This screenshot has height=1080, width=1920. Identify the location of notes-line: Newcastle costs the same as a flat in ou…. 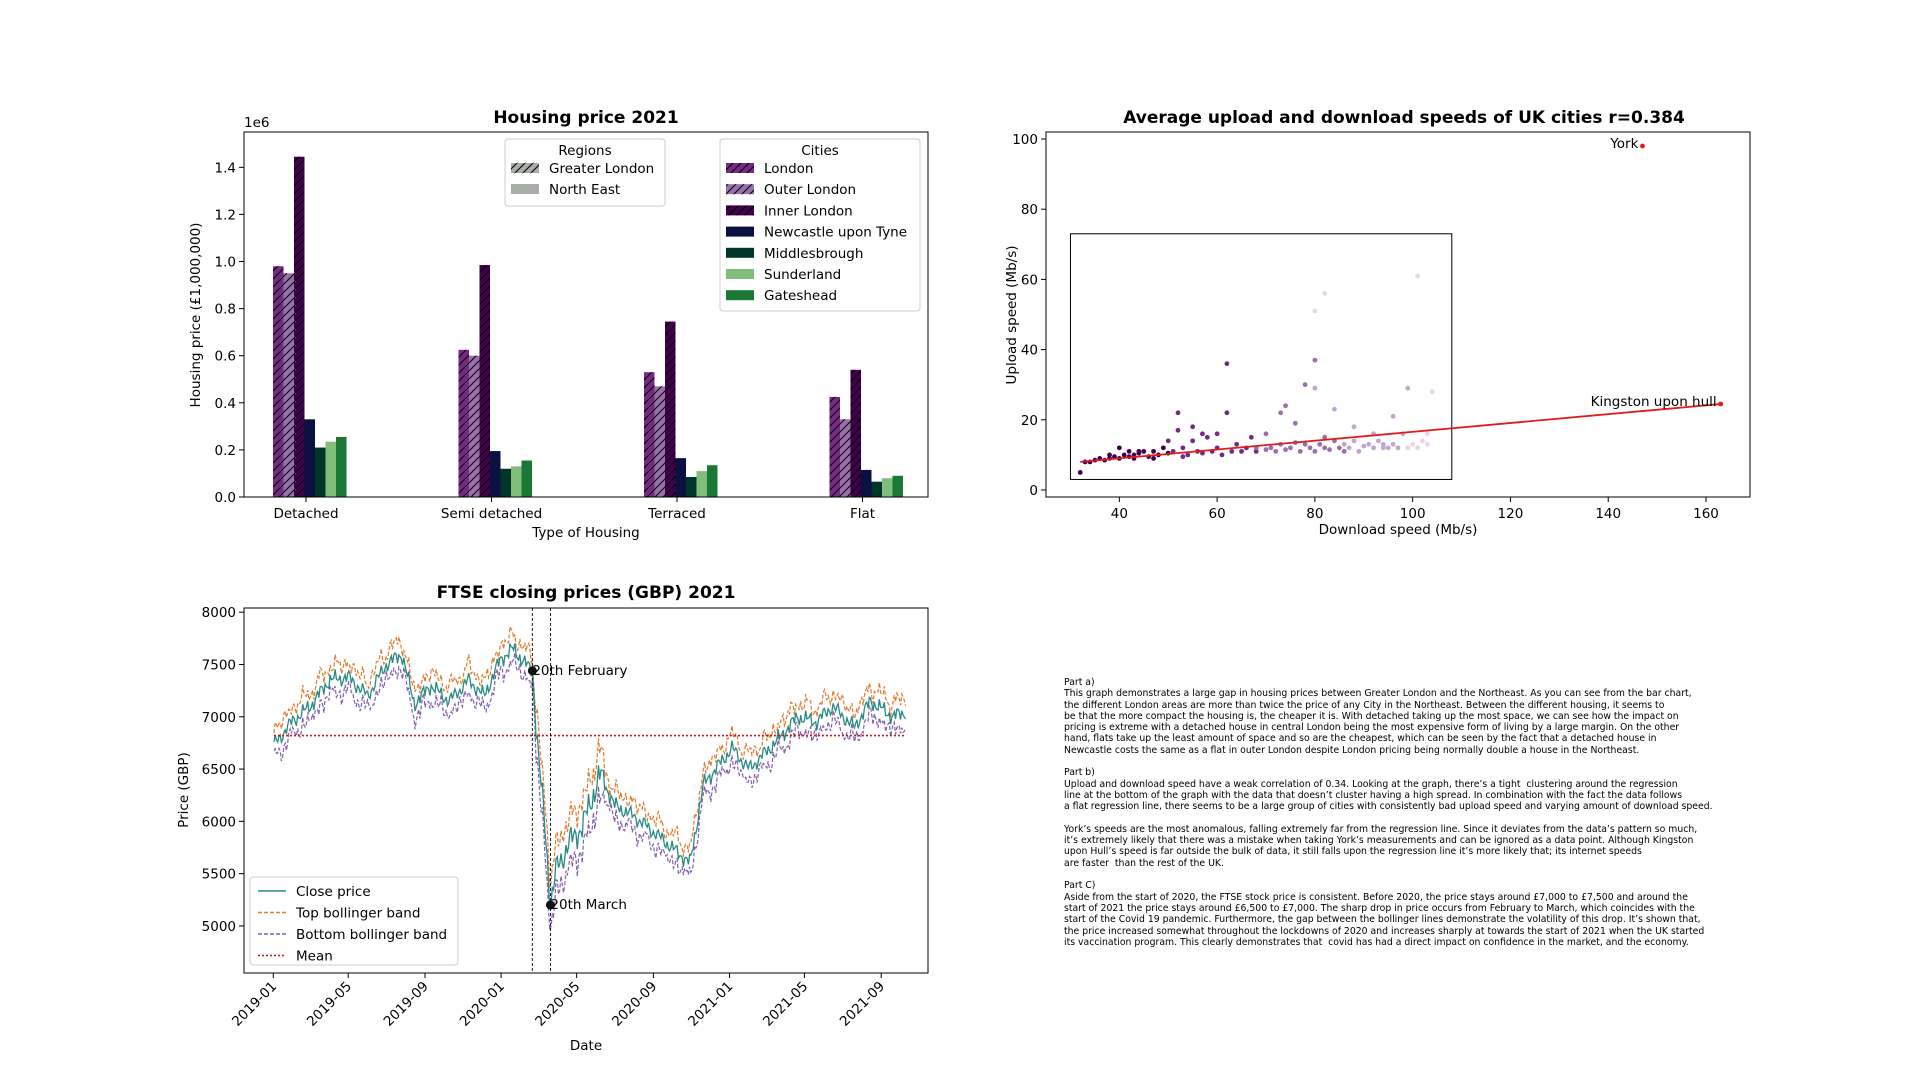
(1352, 750).